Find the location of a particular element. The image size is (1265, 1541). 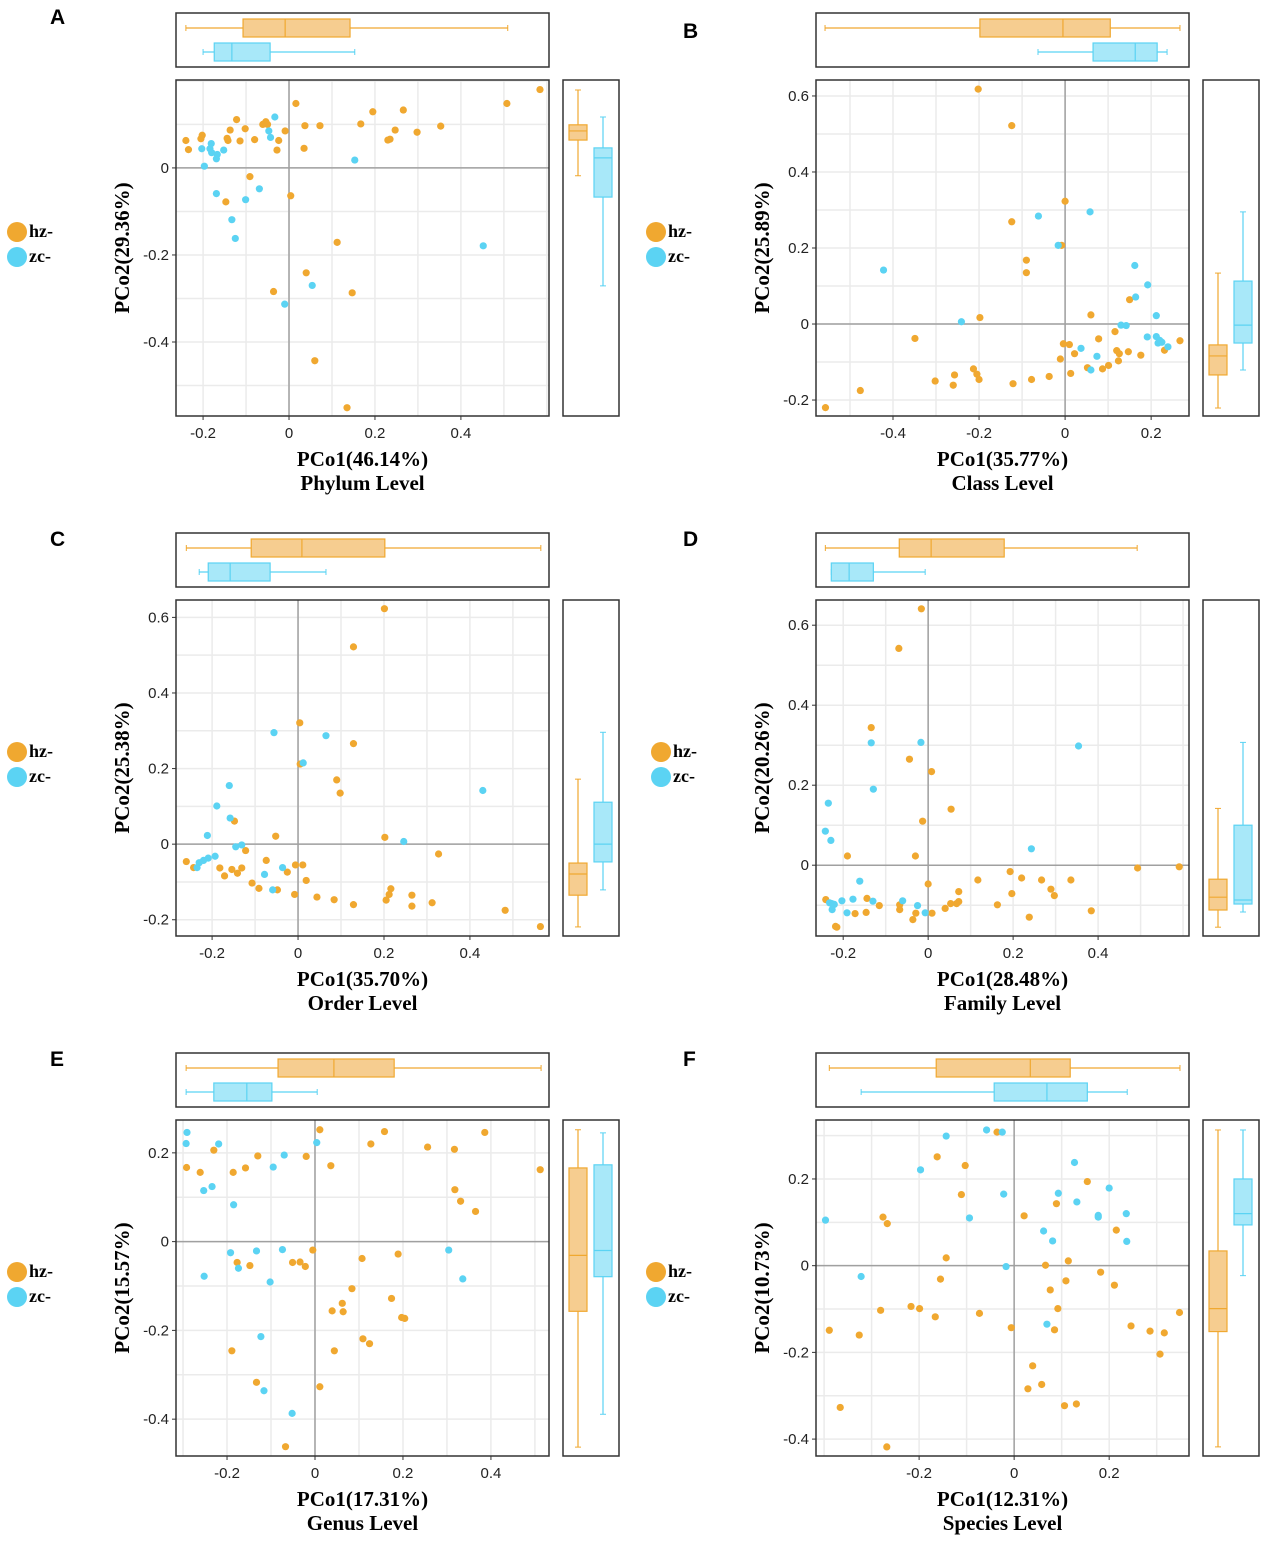

x-tick-label: 0.4 is located at coordinates (1098, 953).